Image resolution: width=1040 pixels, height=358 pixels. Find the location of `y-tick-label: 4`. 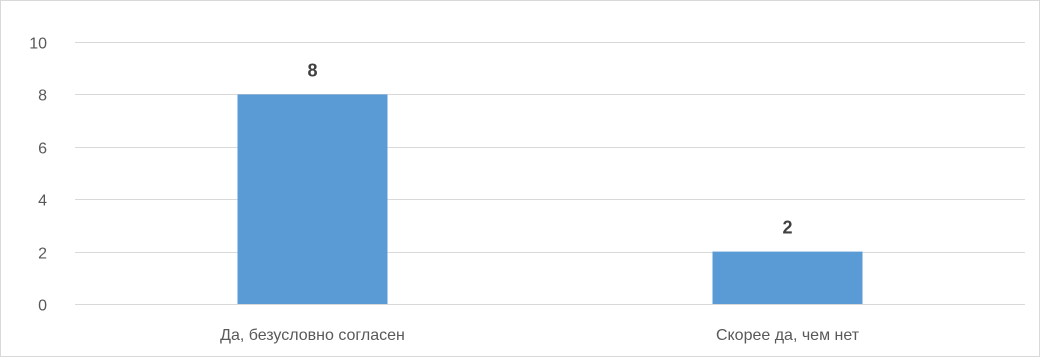

y-tick-label: 4 is located at coordinates (42, 201).